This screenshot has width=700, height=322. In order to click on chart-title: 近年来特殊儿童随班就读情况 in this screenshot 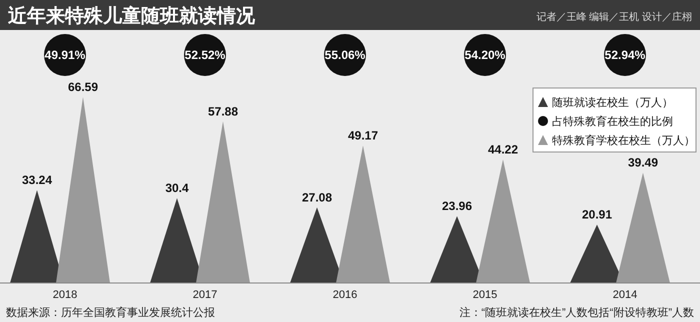, I will do `click(131, 16)`.